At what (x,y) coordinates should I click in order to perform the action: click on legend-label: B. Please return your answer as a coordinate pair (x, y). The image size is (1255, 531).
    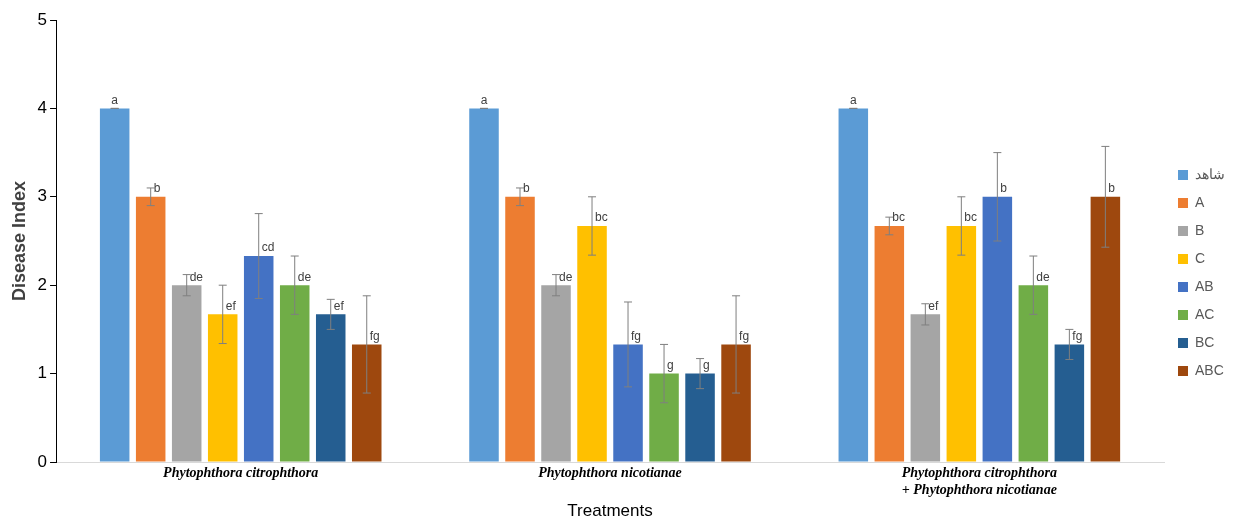
    Looking at the image, I should click on (1200, 229).